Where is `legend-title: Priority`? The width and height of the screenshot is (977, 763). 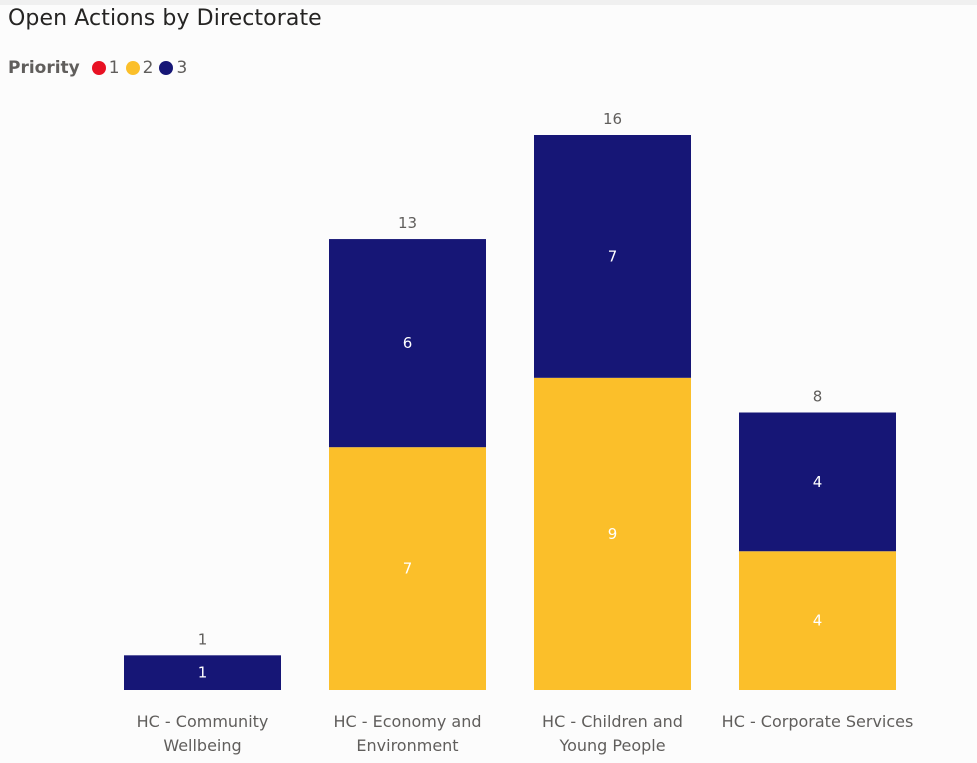 legend-title: Priority is located at coordinates (44, 68).